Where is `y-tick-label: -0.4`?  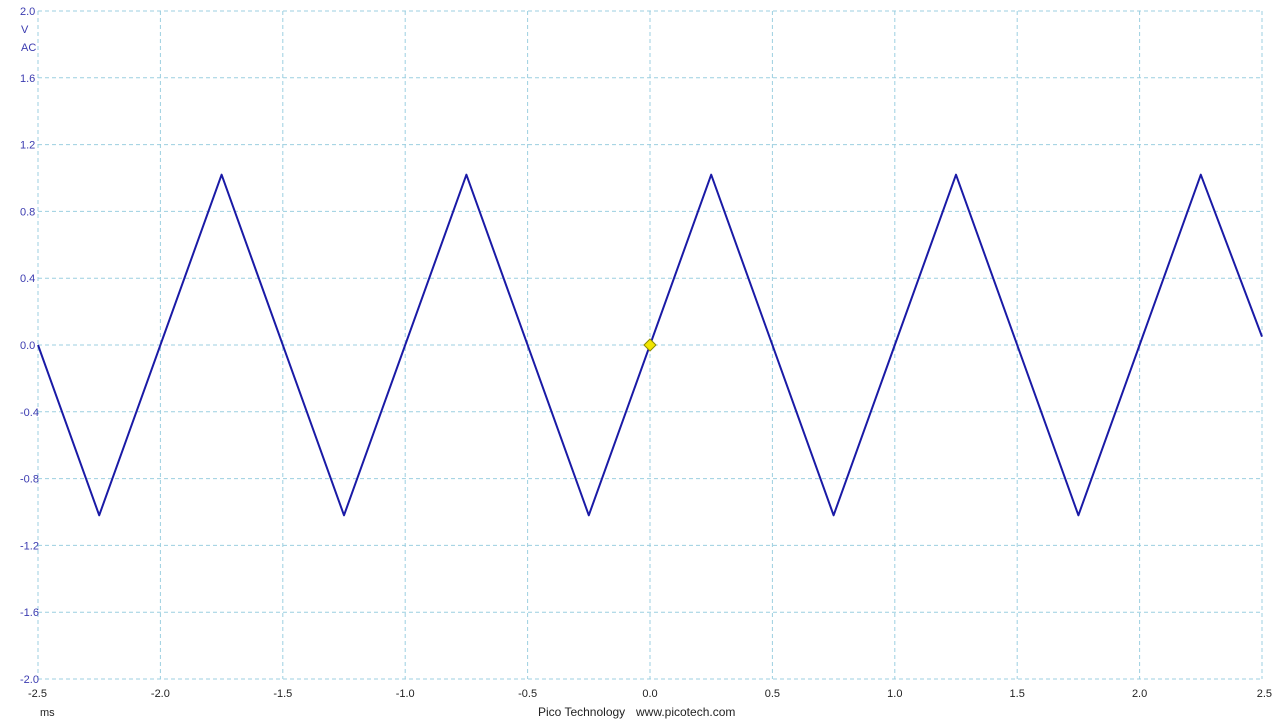
y-tick-label: -0.4 is located at coordinates (29, 413).